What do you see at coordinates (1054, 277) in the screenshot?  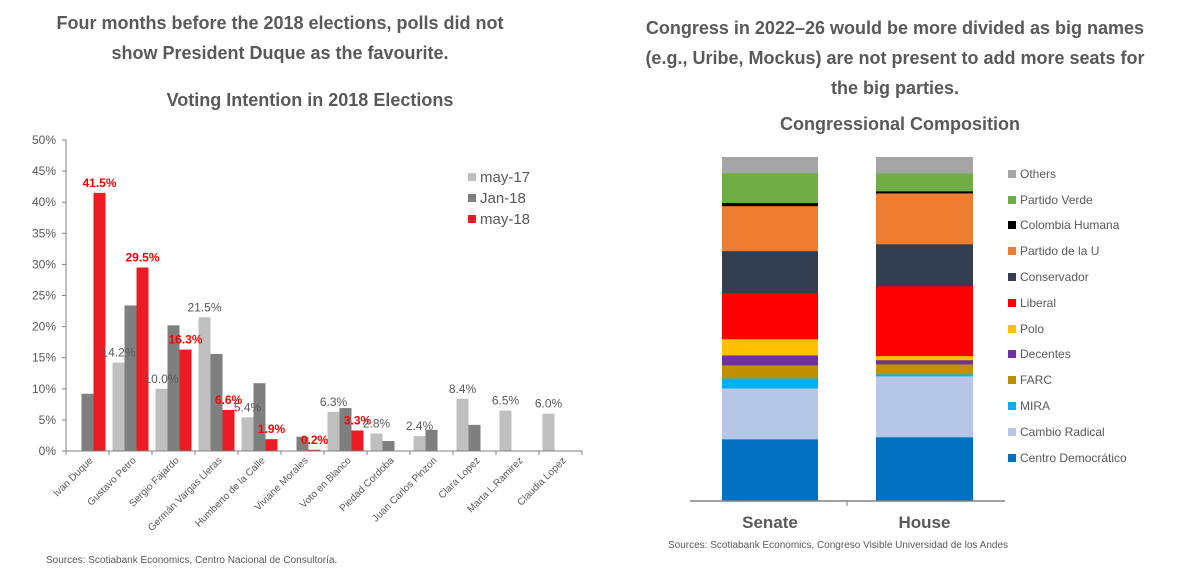 I see `legend-label: Conservador` at bounding box center [1054, 277].